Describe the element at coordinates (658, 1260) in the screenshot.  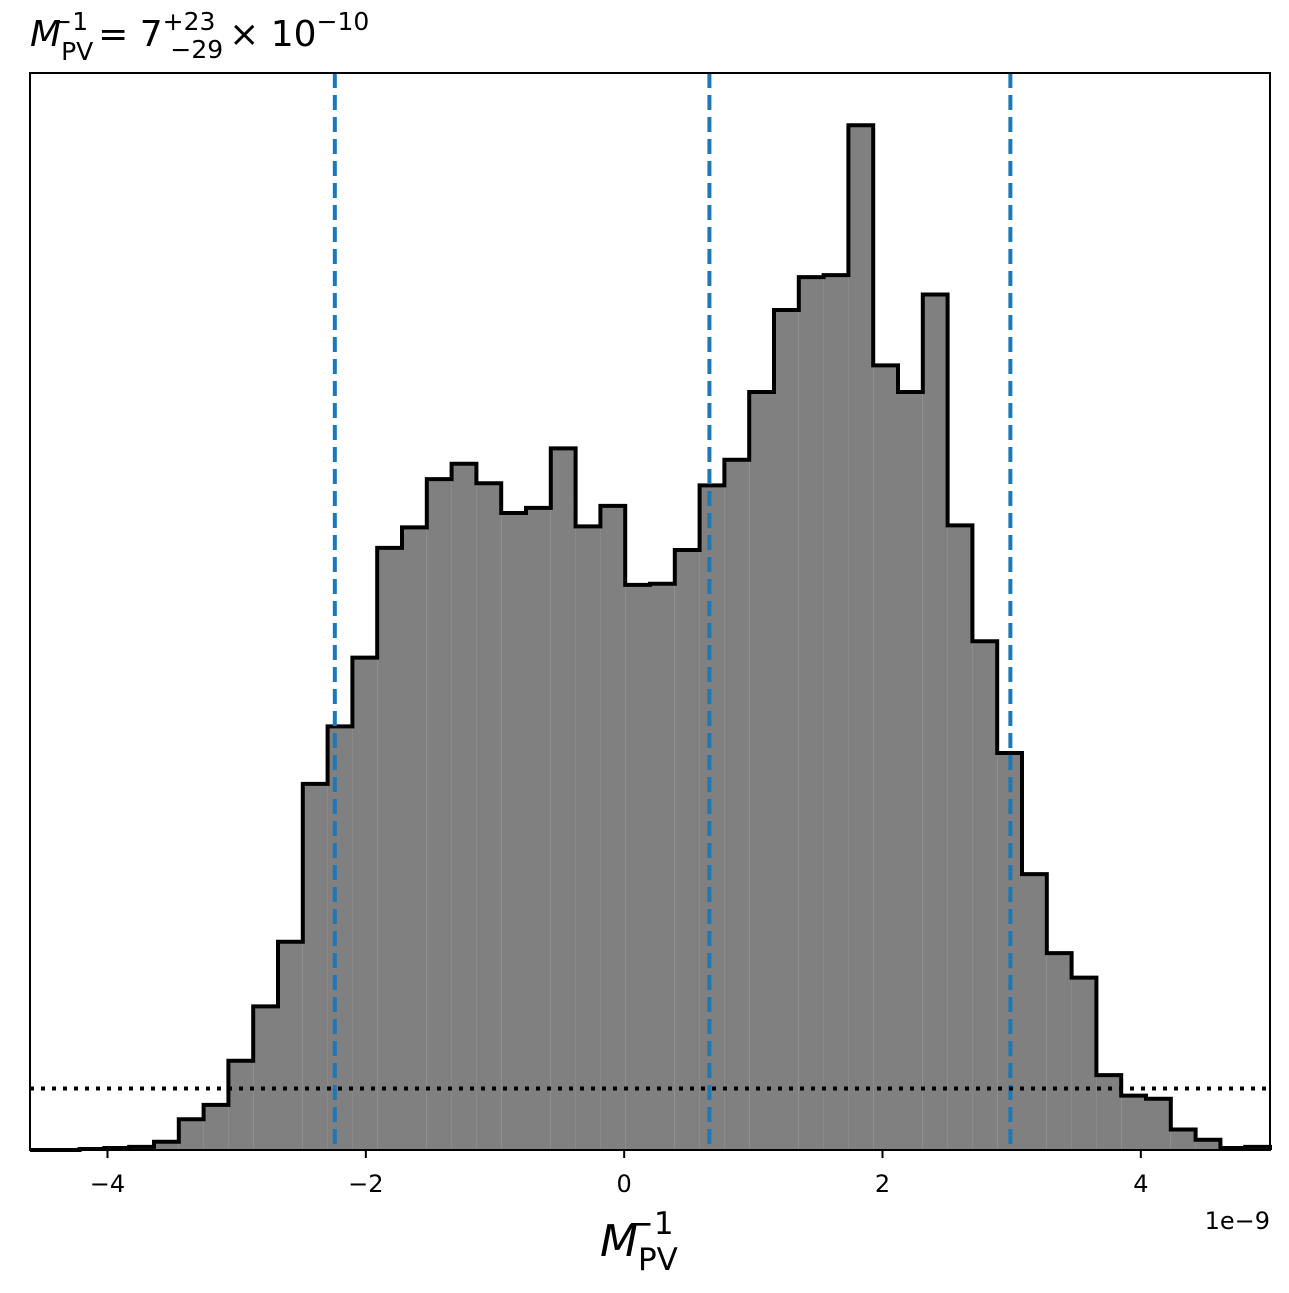
I see `xlabel-subscript: PV` at that location.